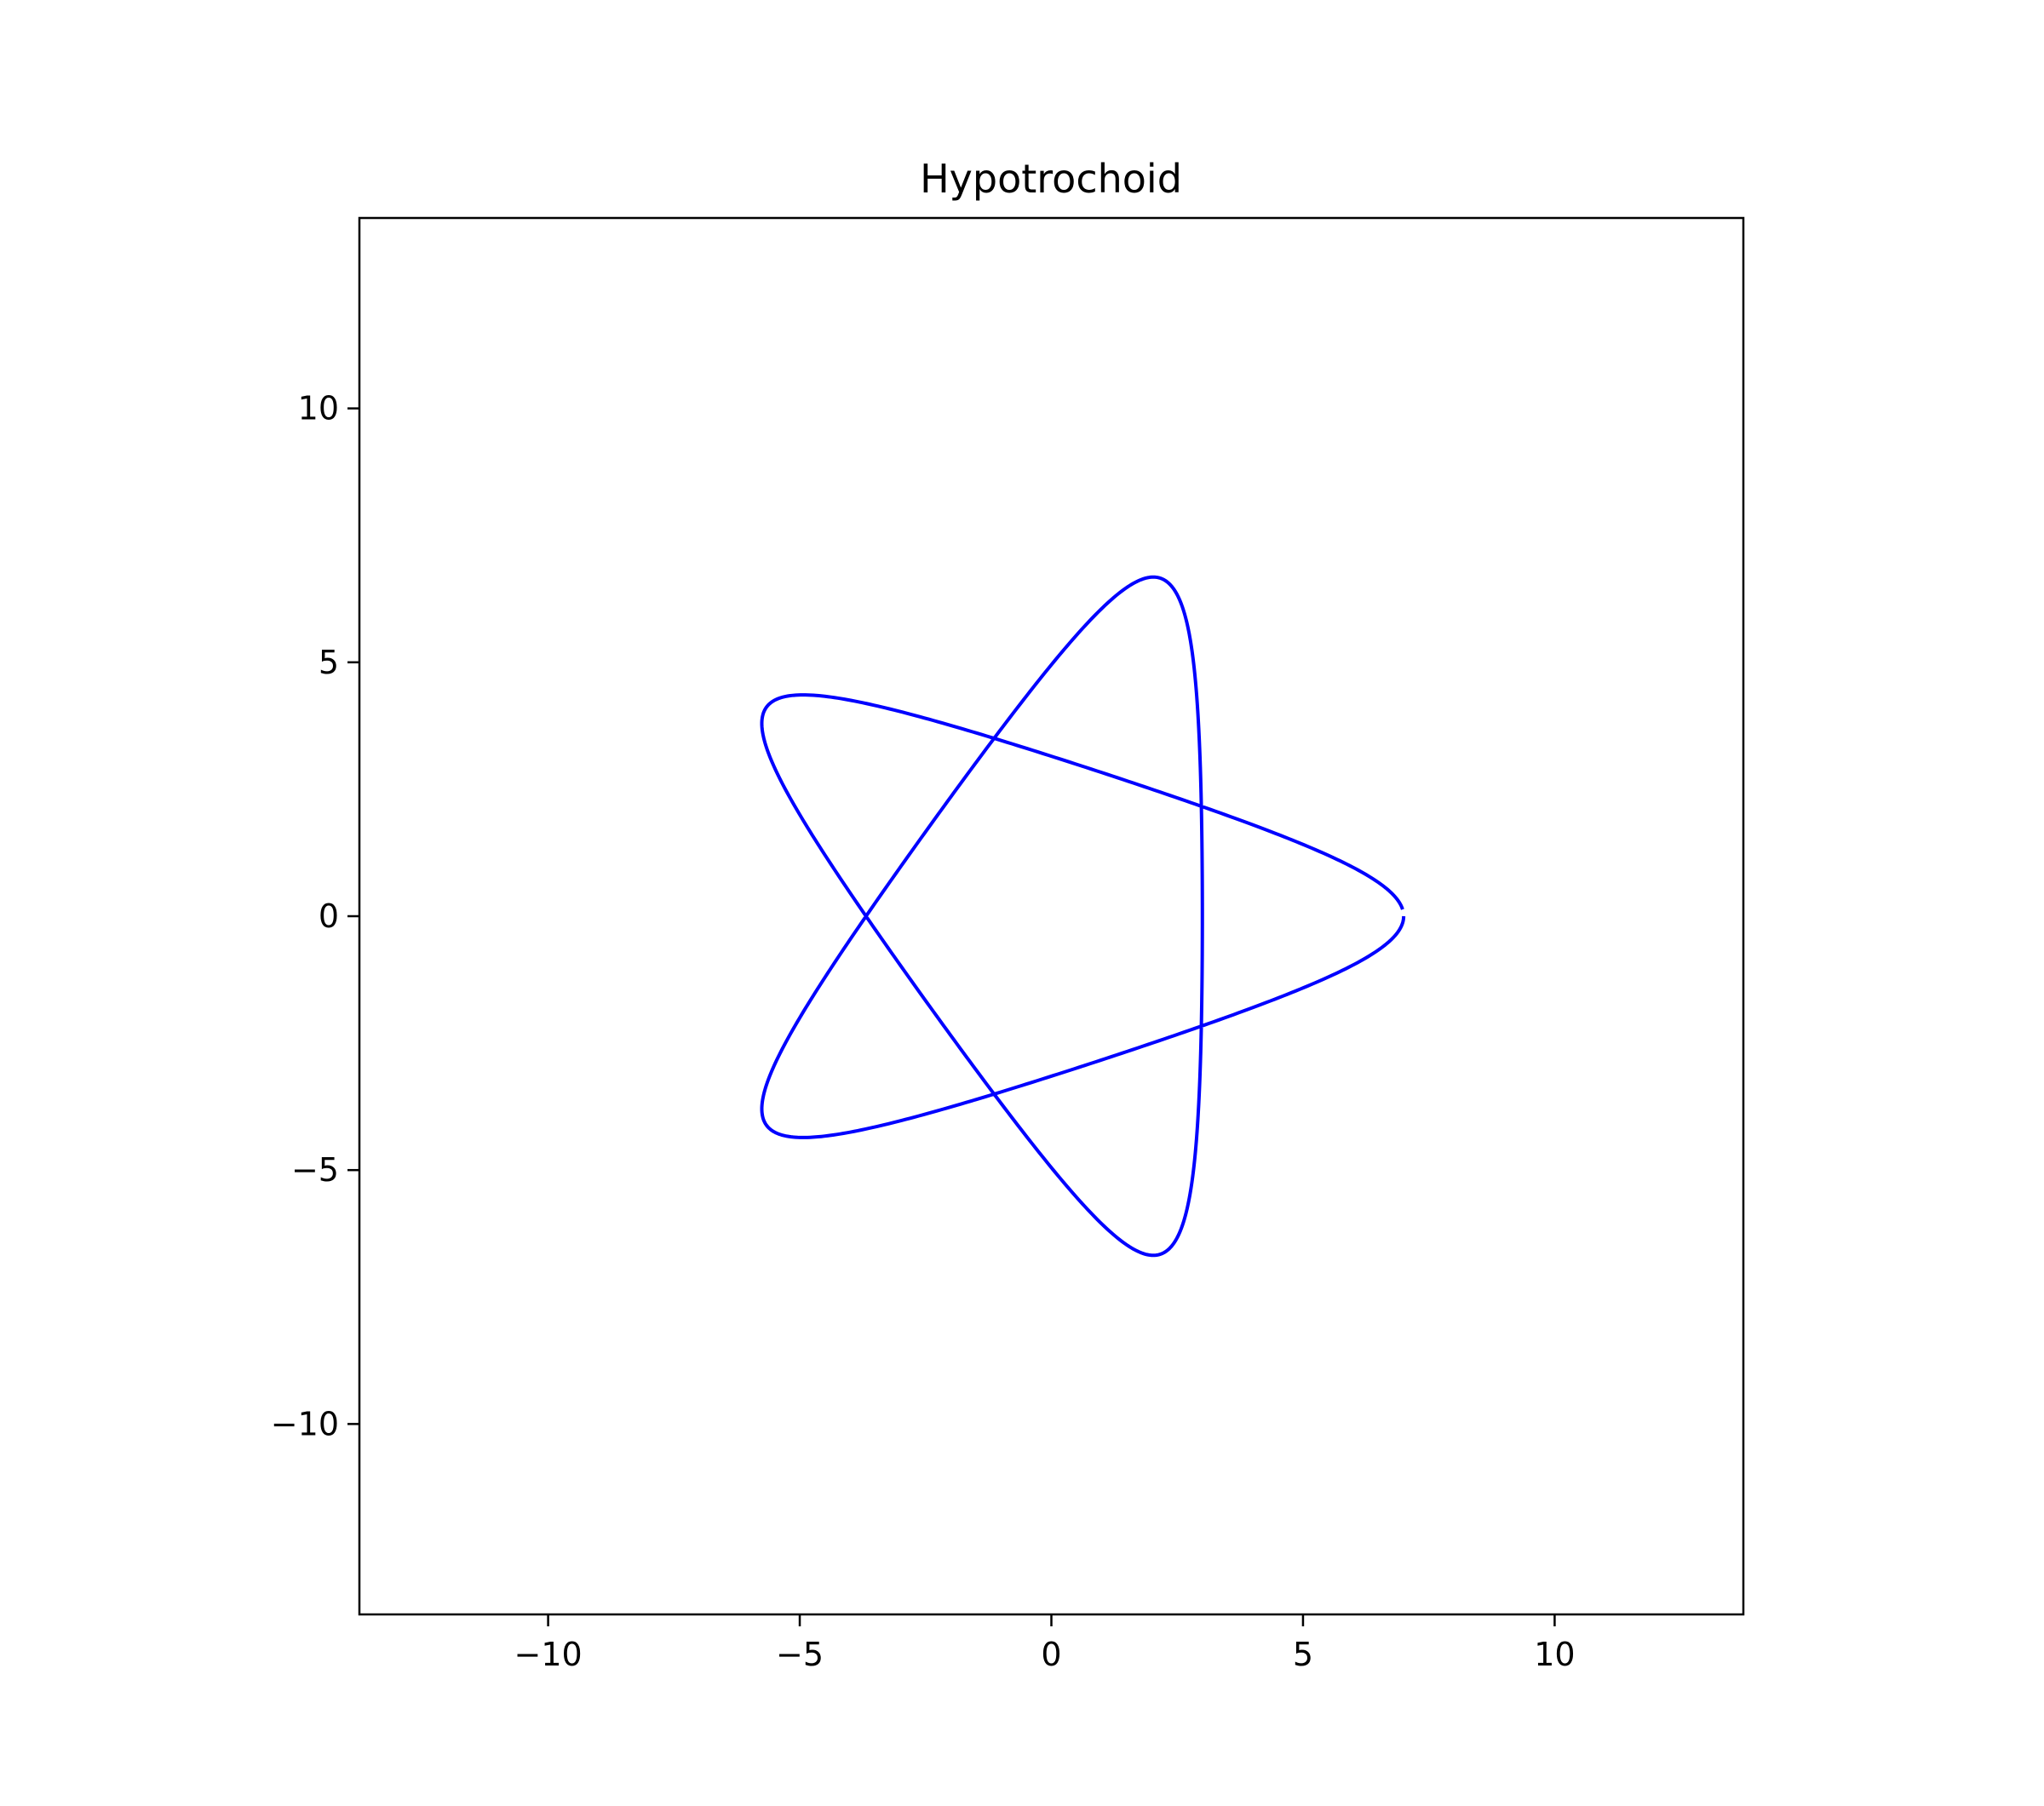 Image resolution: width=2044 pixels, height=1806 pixels. Describe the element at coordinates (318, 409) in the screenshot. I see `y-tick-label: 10` at that location.